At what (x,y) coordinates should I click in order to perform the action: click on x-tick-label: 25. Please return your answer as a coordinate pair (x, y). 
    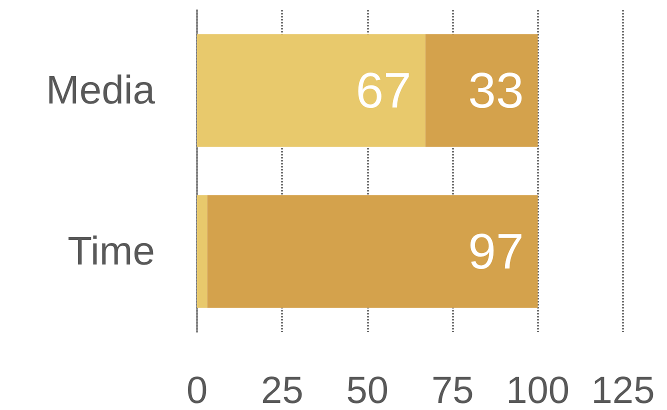
    Looking at the image, I should click on (282, 390).